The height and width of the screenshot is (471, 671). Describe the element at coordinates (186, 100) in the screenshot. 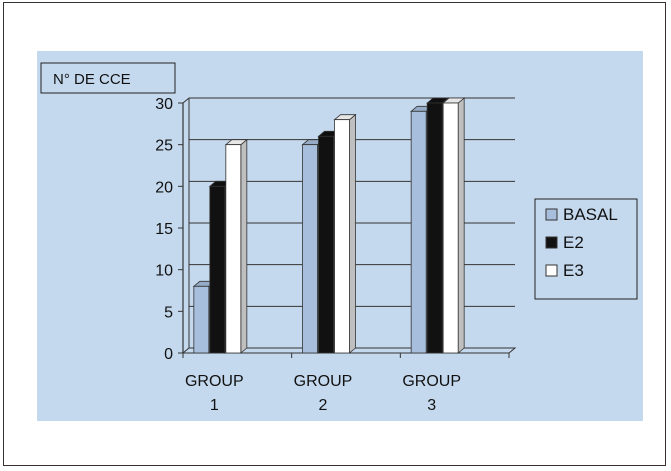

I see `y-axis-top-edge` at that location.